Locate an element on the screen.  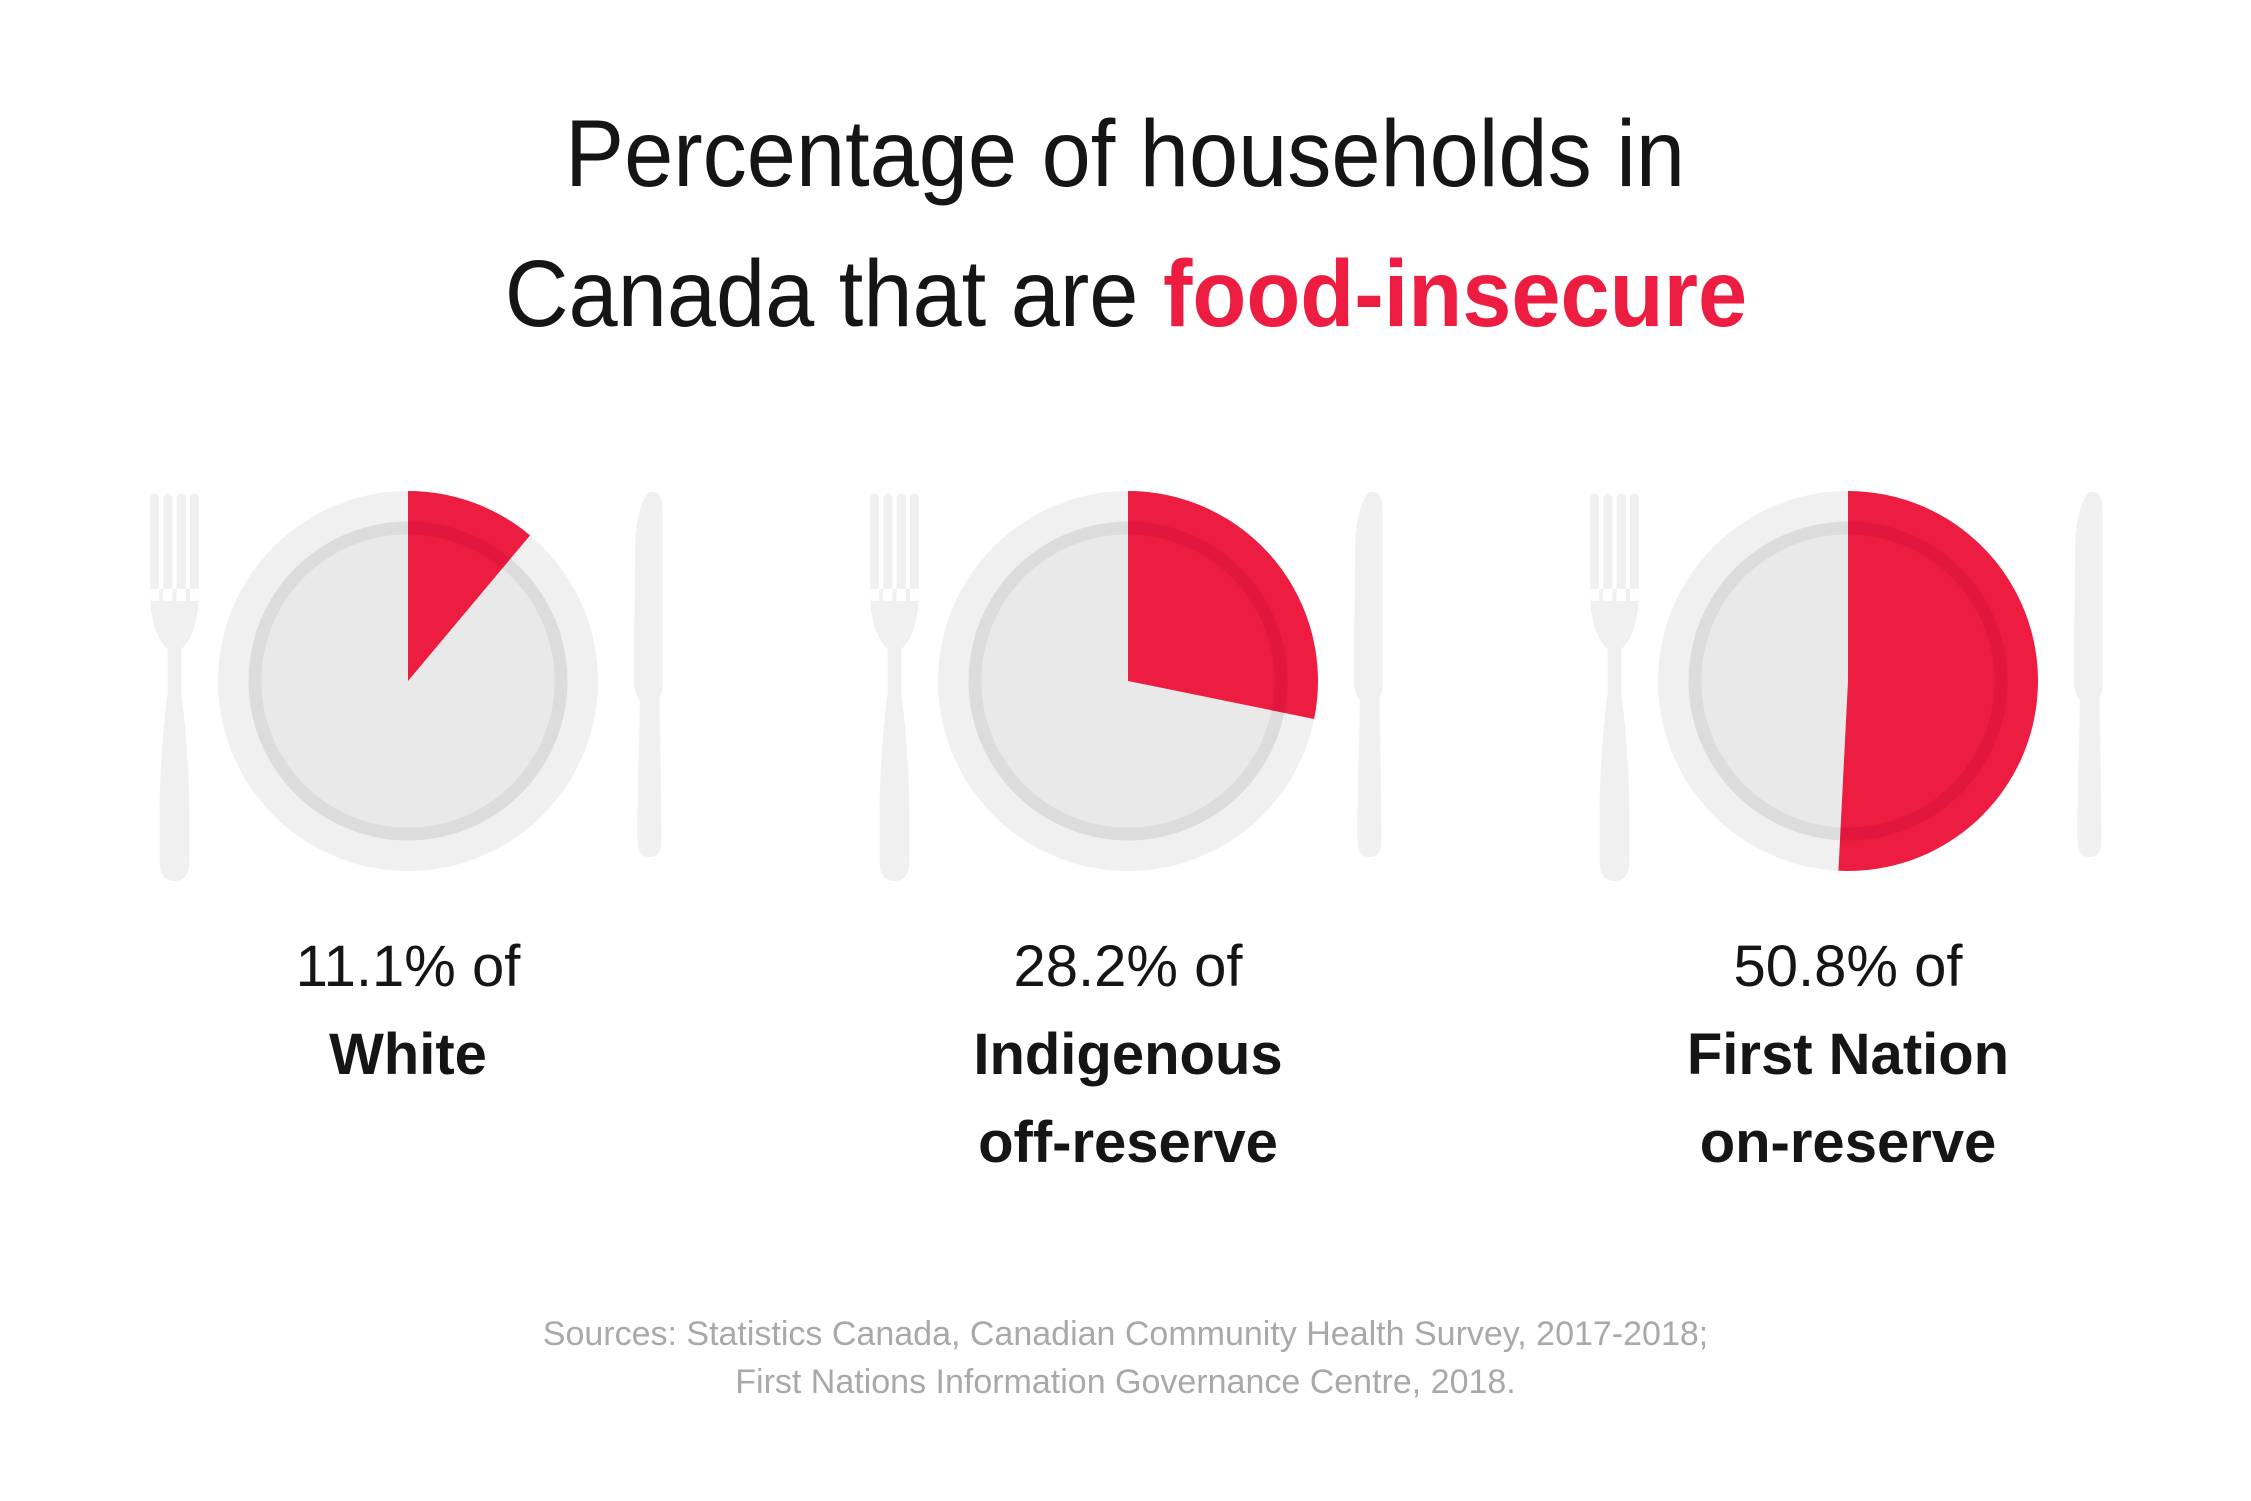
plate-label: 50.8% of First Nation on-reserve is located at coordinates (1848, 1055).